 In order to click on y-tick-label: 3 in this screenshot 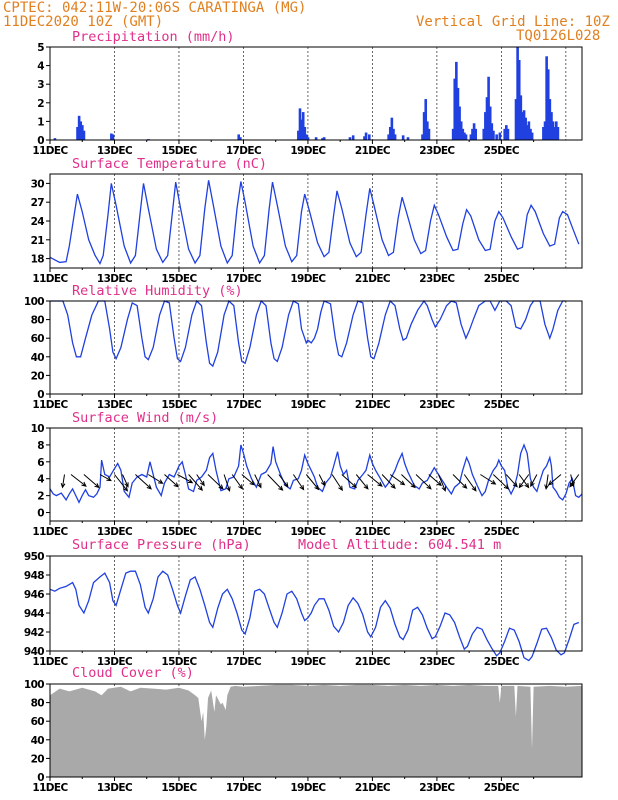, I will do `click(40, 85)`.